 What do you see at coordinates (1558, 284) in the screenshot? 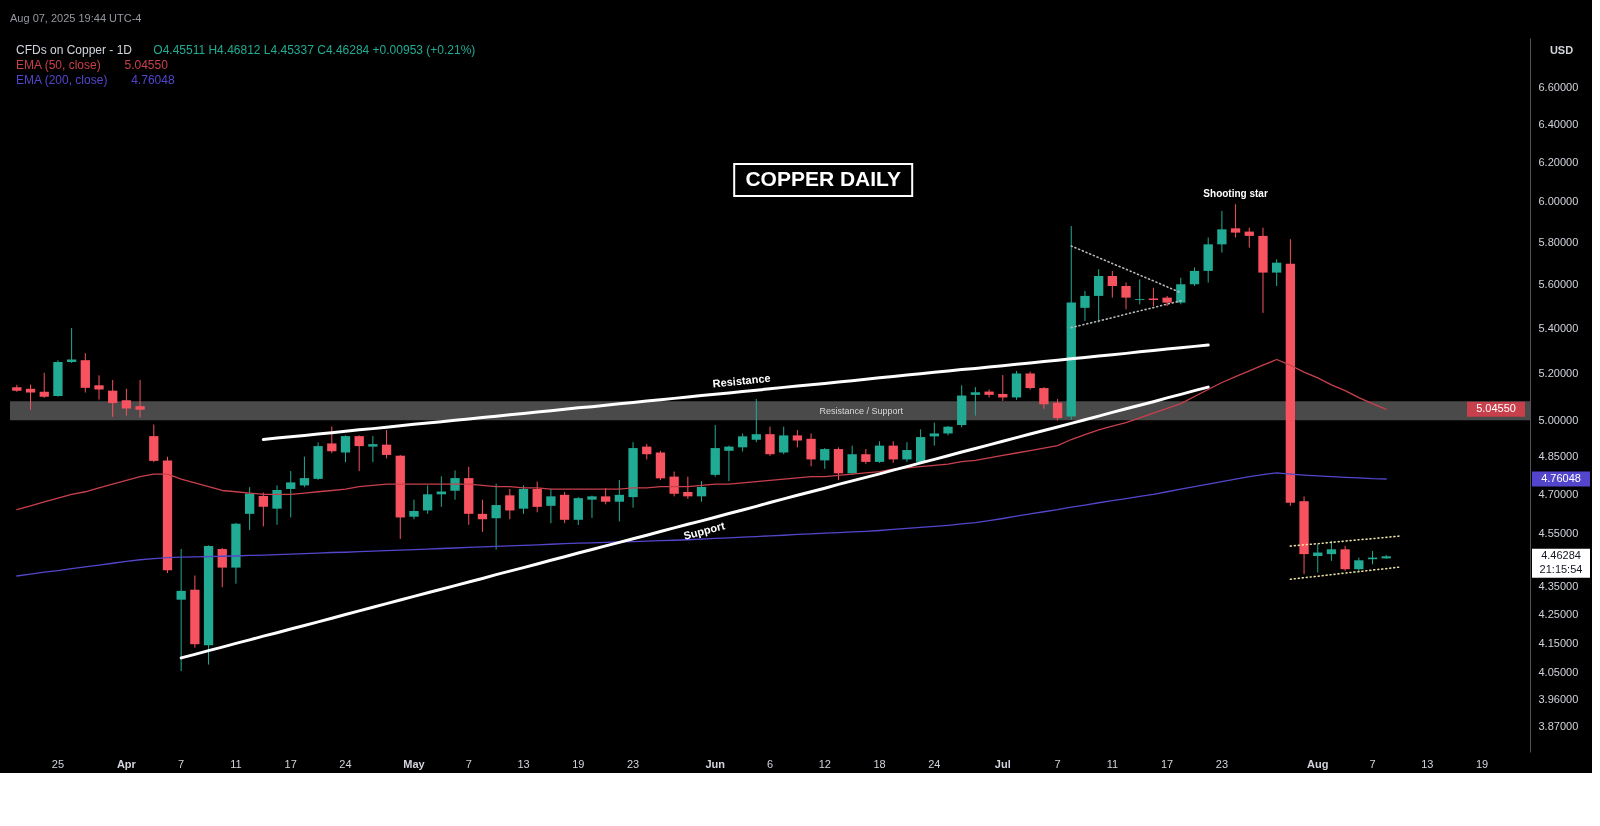
I see `y-tick-label: 5.60000` at bounding box center [1558, 284].